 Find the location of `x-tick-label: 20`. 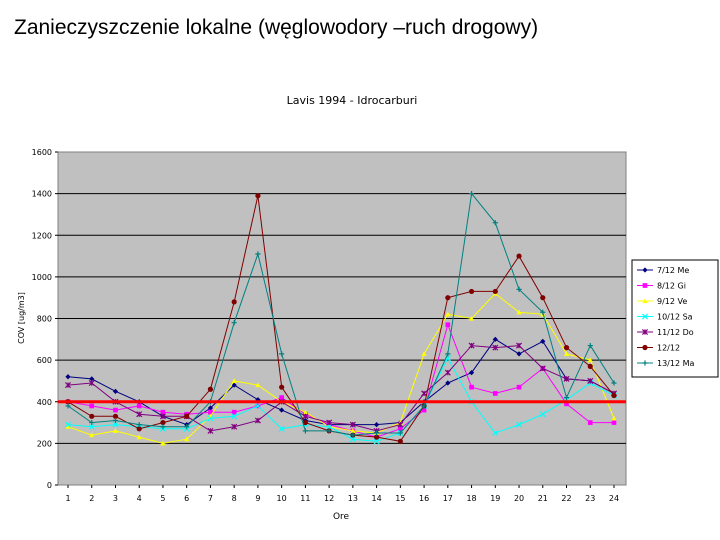

x-tick-label: 20 is located at coordinates (519, 498).